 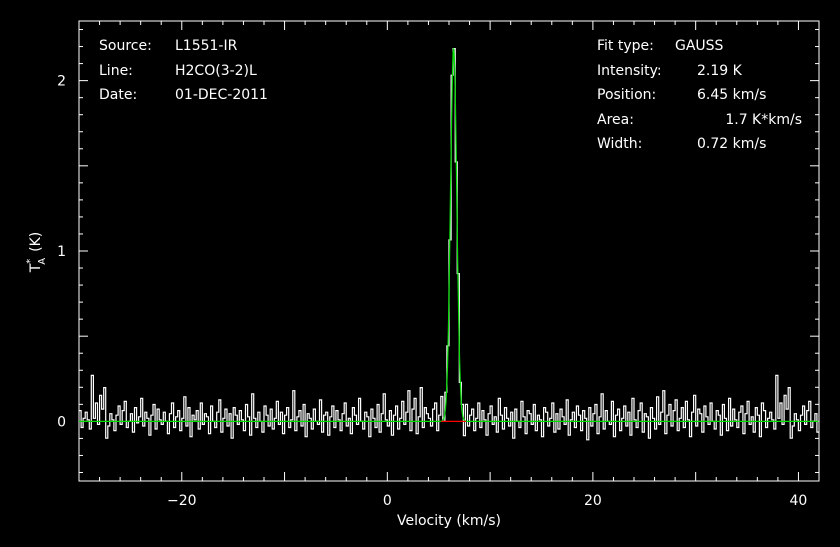 I want to click on area-value: 1.7 K*km/s, so click(x=763, y=120).